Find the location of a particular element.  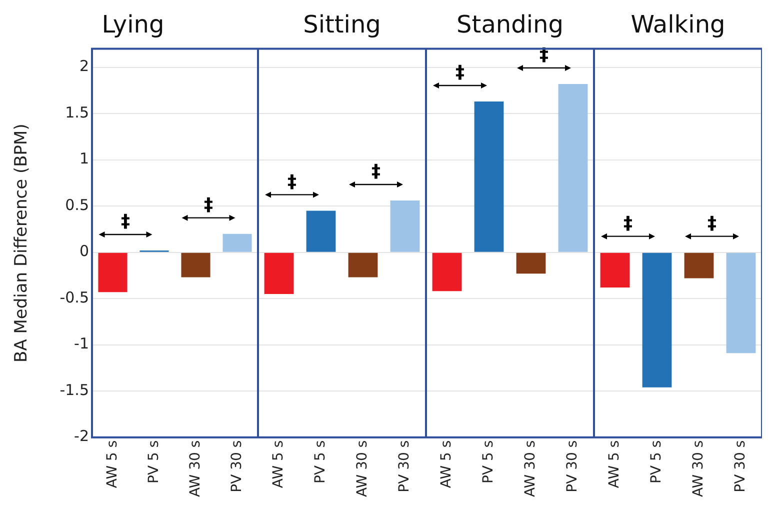

y-tick-label: -1 is located at coordinates (81, 343).